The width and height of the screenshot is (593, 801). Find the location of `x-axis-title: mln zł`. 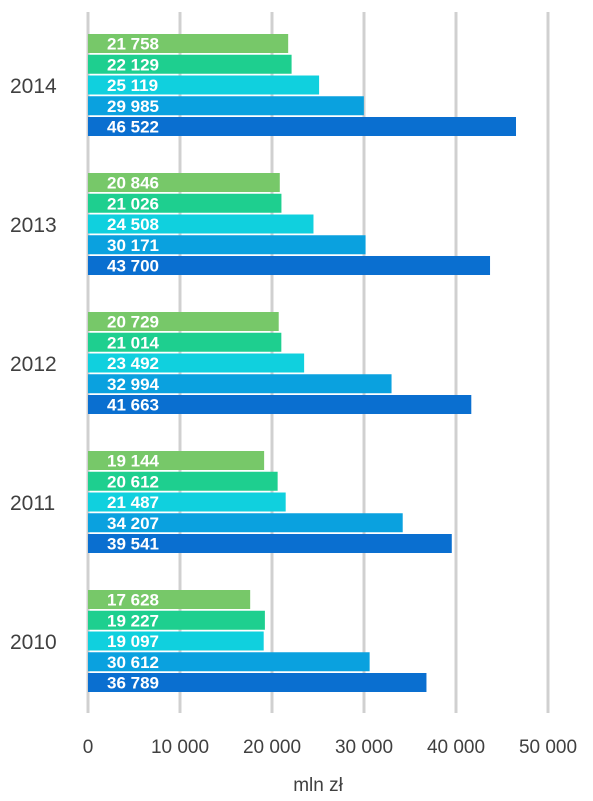

x-axis-title: mln zł is located at coordinates (318, 785).